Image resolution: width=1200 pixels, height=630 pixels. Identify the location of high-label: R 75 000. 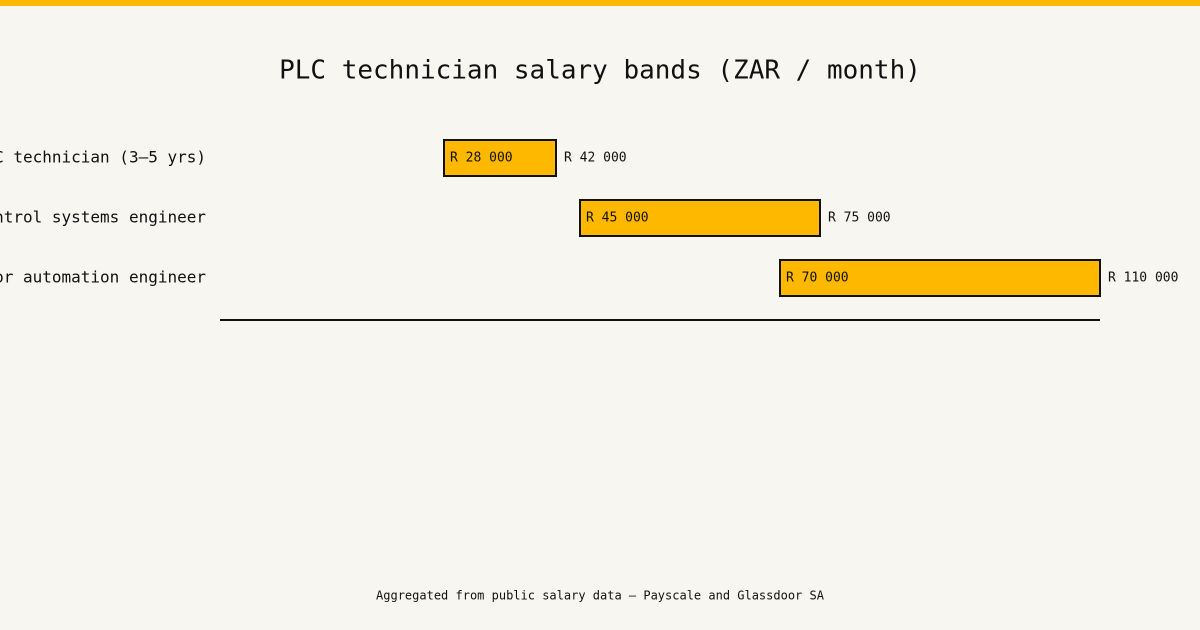
(859, 218).